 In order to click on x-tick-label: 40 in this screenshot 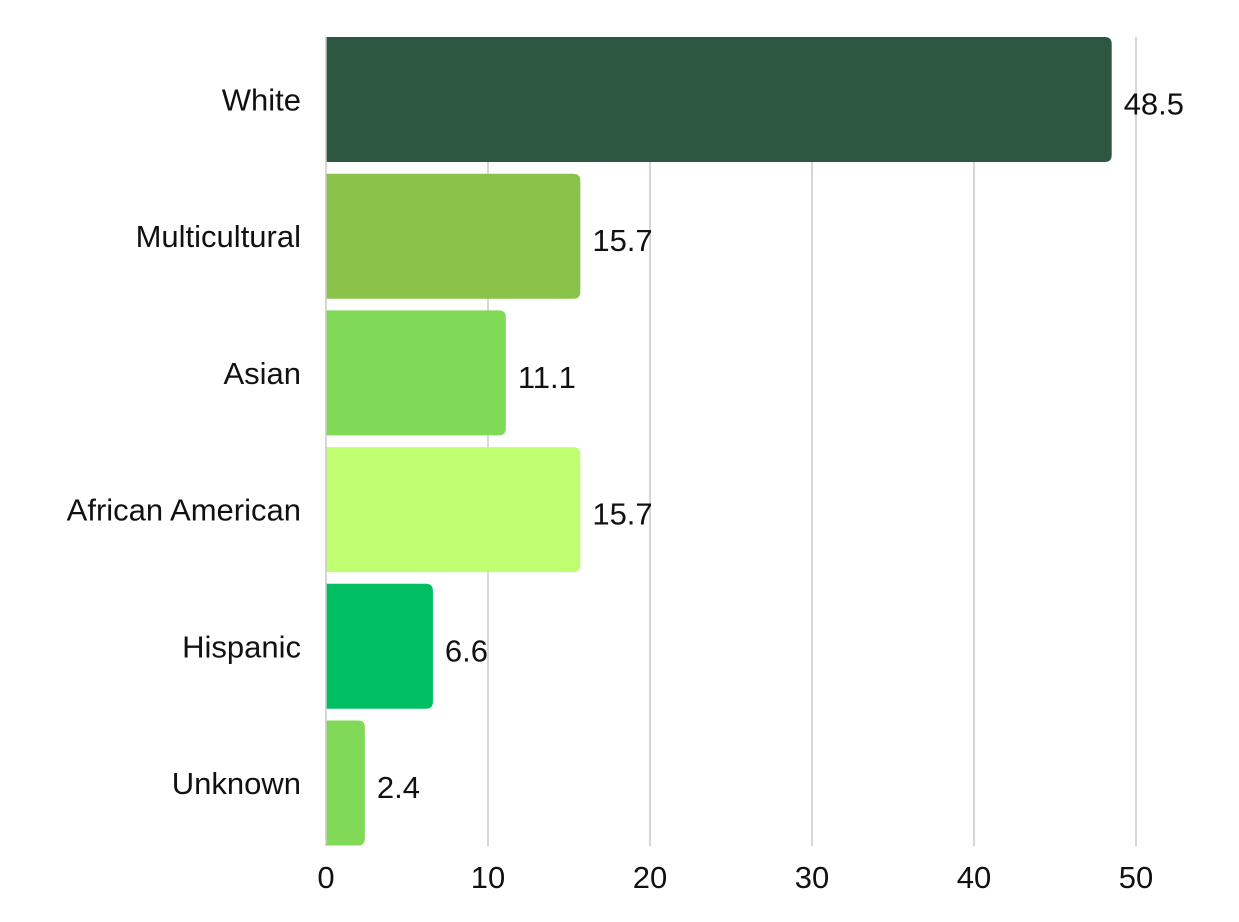, I will do `click(974, 877)`.